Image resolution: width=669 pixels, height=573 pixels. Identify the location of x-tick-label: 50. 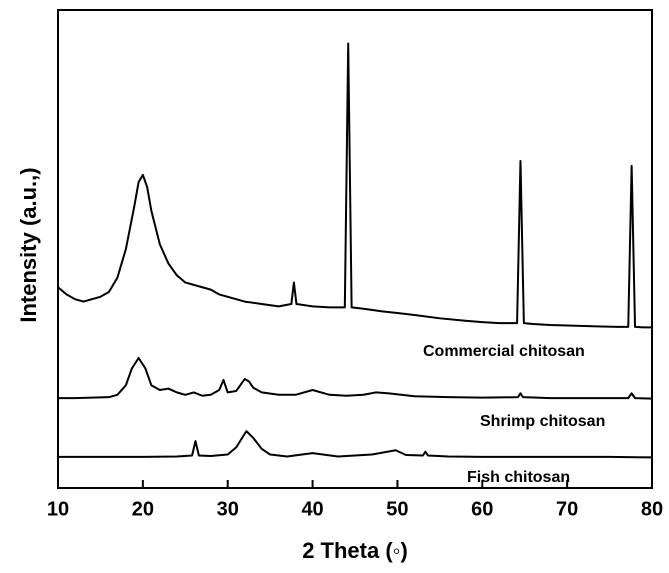
(397, 509).